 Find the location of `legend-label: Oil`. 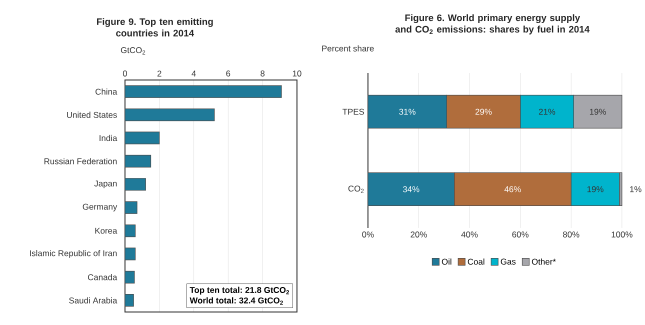

legend-label: Oil is located at coordinates (447, 261).